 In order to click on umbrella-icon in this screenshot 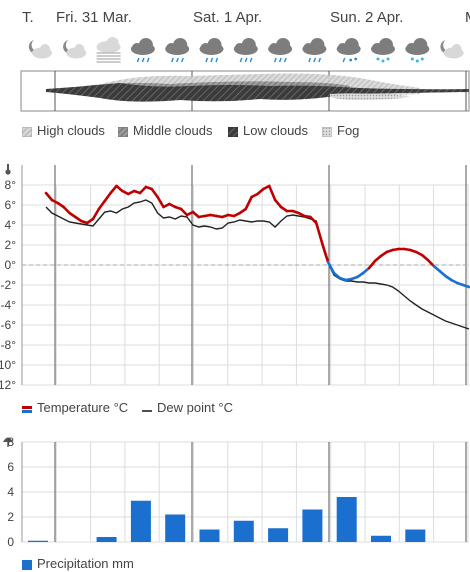, I will do `click(8, 442)`.